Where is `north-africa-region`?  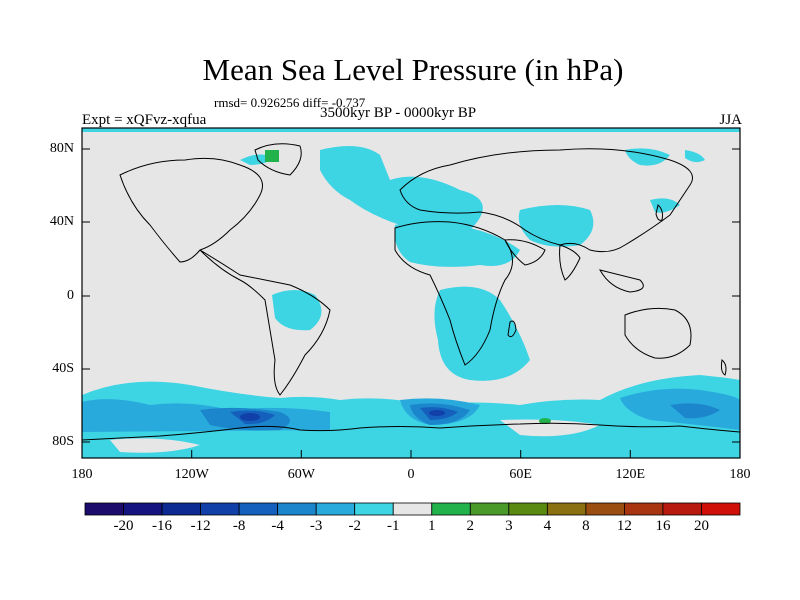 north-africa-region is located at coordinates (457, 243).